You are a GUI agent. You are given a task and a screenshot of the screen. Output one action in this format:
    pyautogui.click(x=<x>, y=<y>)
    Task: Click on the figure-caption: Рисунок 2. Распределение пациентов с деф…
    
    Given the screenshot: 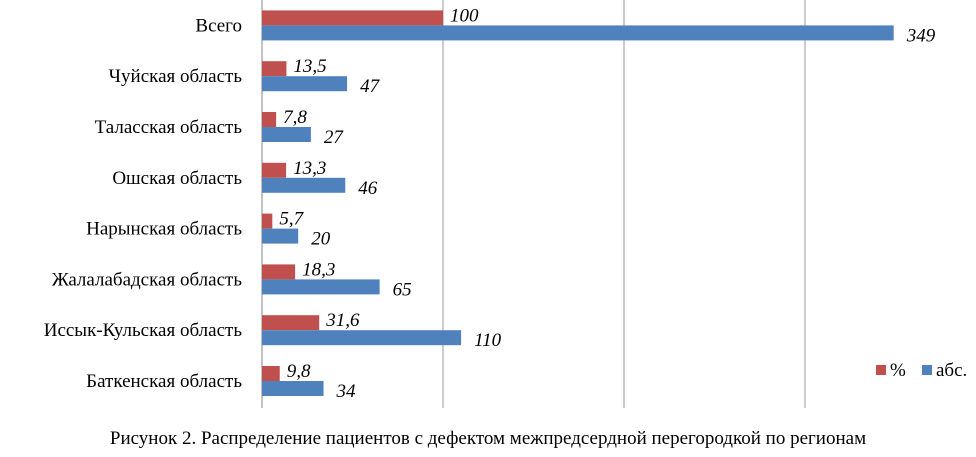 What is the action you would take?
    pyautogui.click(x=488, y=438)
    